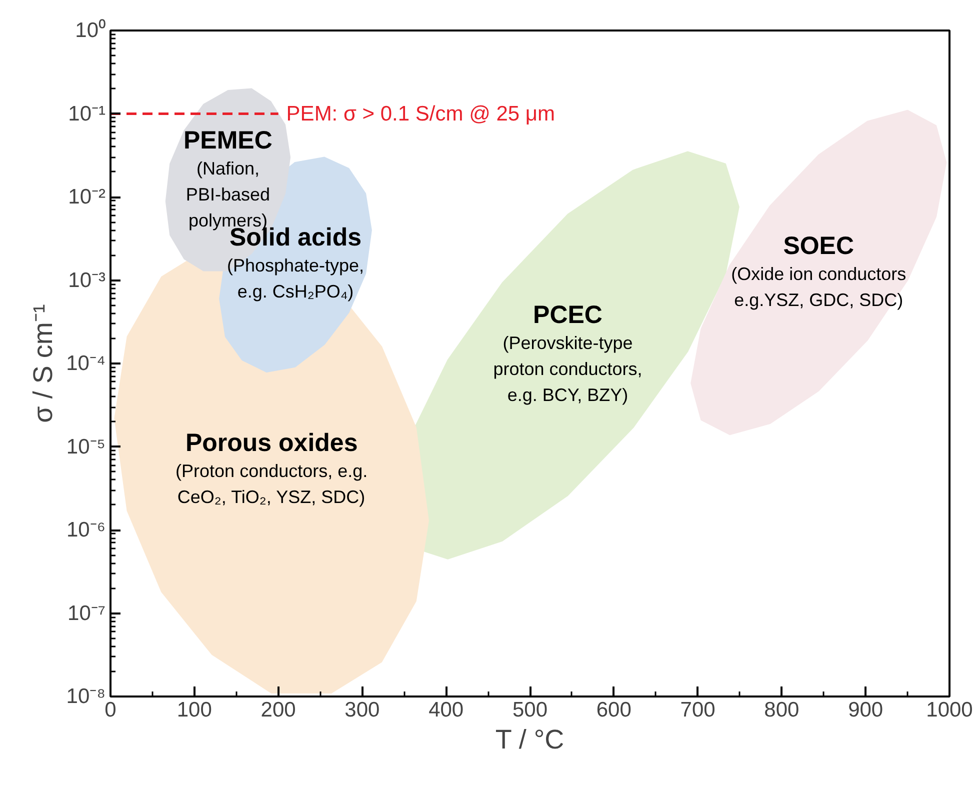 The width and height of the screenshot is (979, 791). What do you see at coordinates (87, 280) in the screenshot?
I see `y-tick-label: 10⁻³` at bounding box center [87, 280].